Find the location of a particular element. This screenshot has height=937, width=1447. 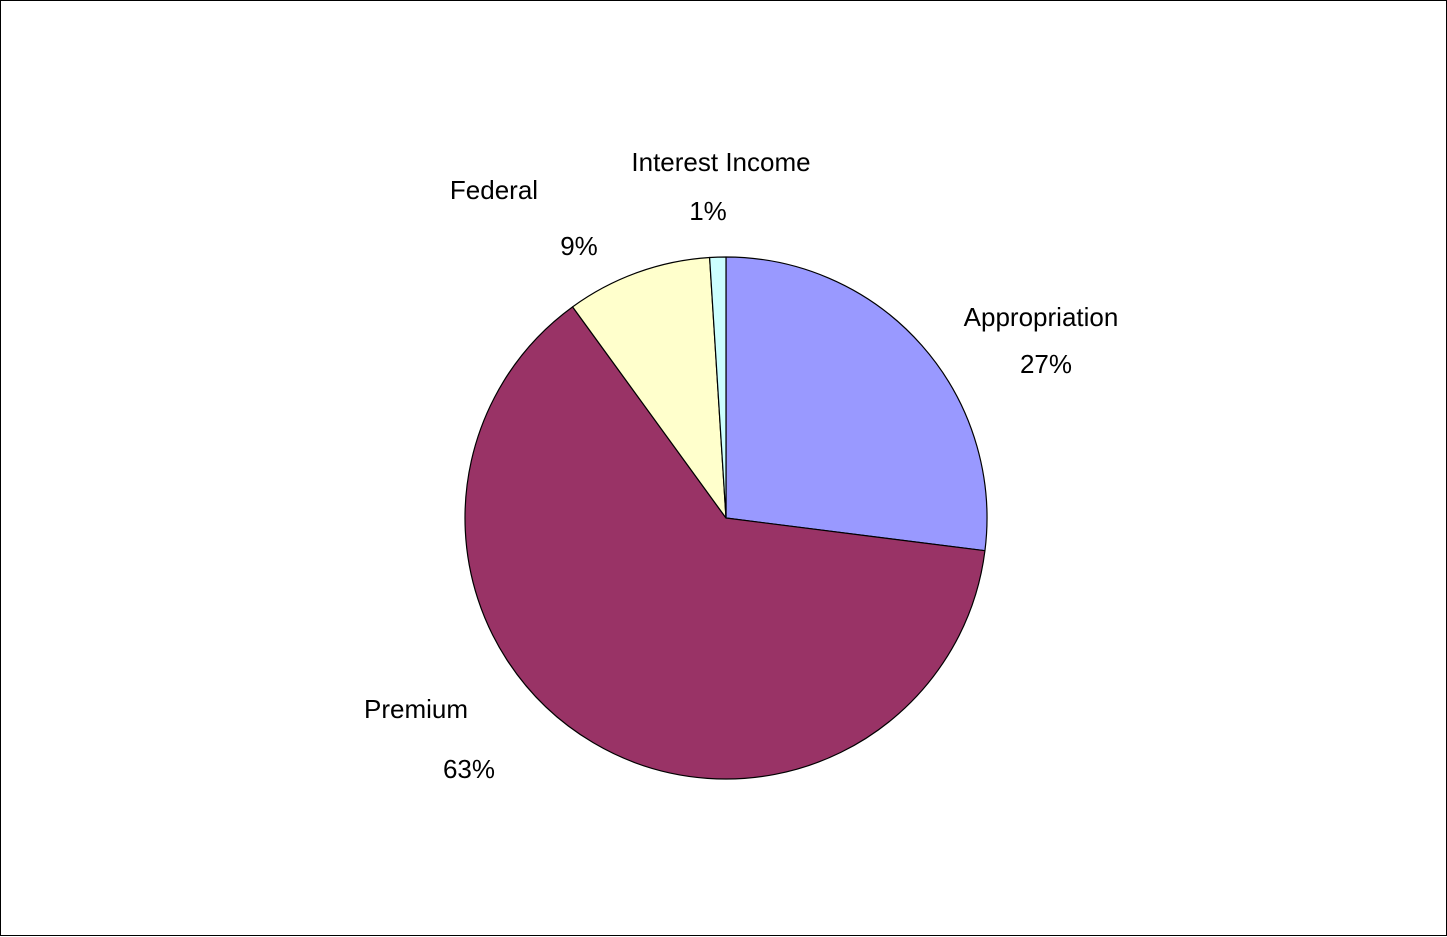

value-label-appropriation: 27% is located at coordinates (1046, 364).